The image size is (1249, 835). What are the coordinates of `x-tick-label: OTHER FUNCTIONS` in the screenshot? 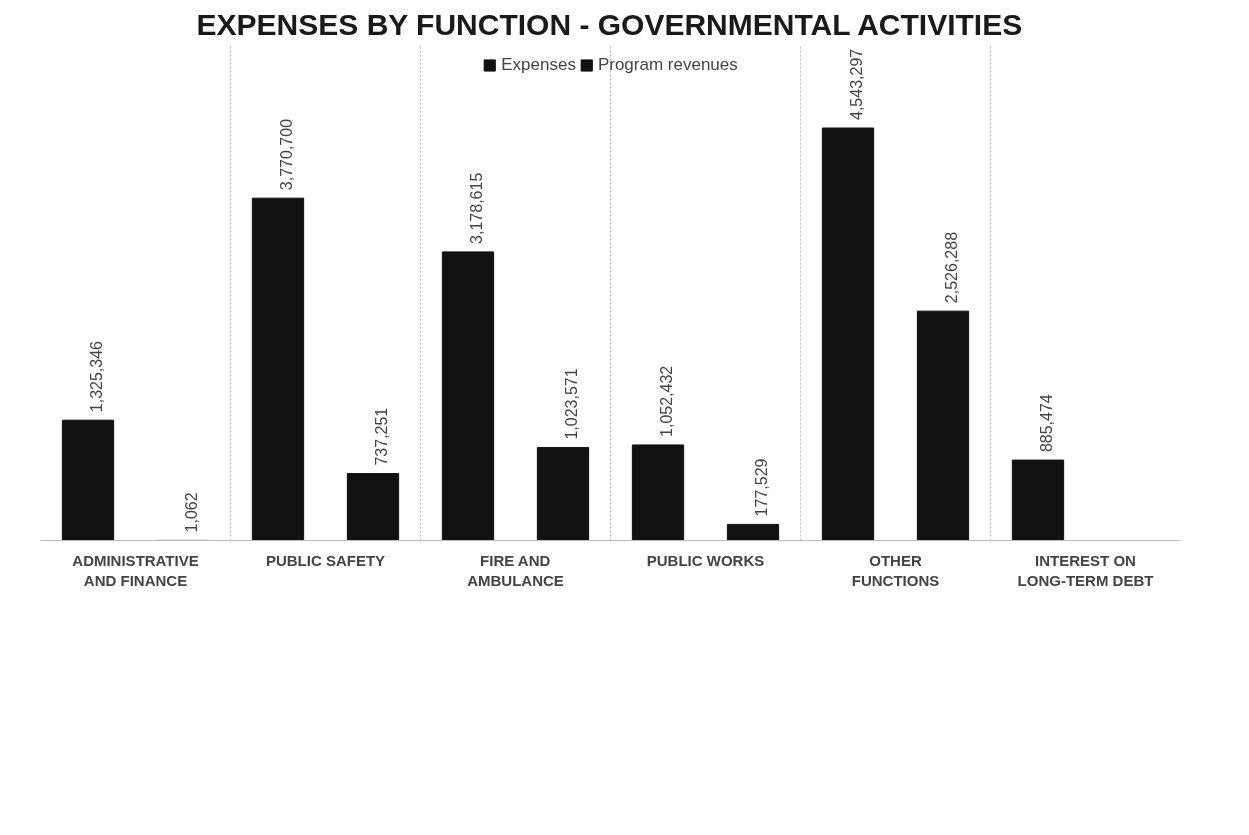 It's located at (895, 570).